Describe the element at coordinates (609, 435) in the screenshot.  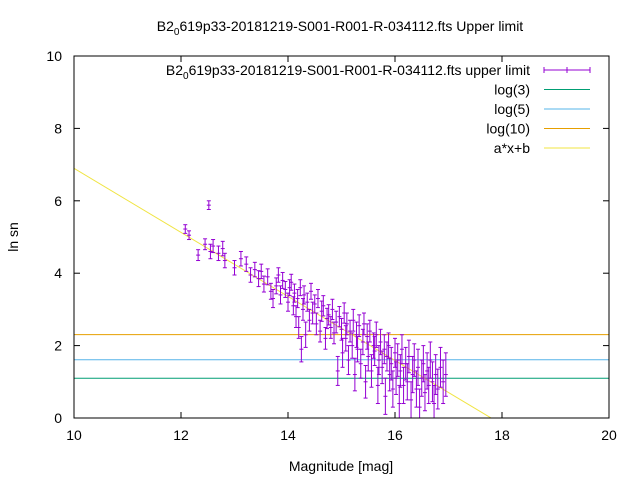
I see `x-tick-label: 20` at that location.